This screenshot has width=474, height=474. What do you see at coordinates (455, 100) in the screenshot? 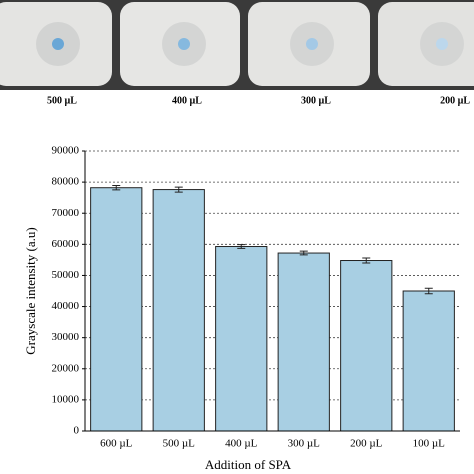
I see `photo-label: 200 µL` at bounding box center [455, 100].